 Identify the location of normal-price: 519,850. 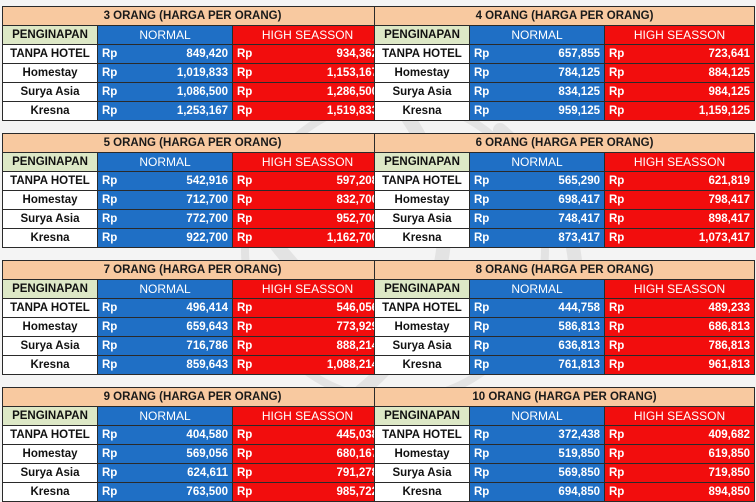
(554, 454).